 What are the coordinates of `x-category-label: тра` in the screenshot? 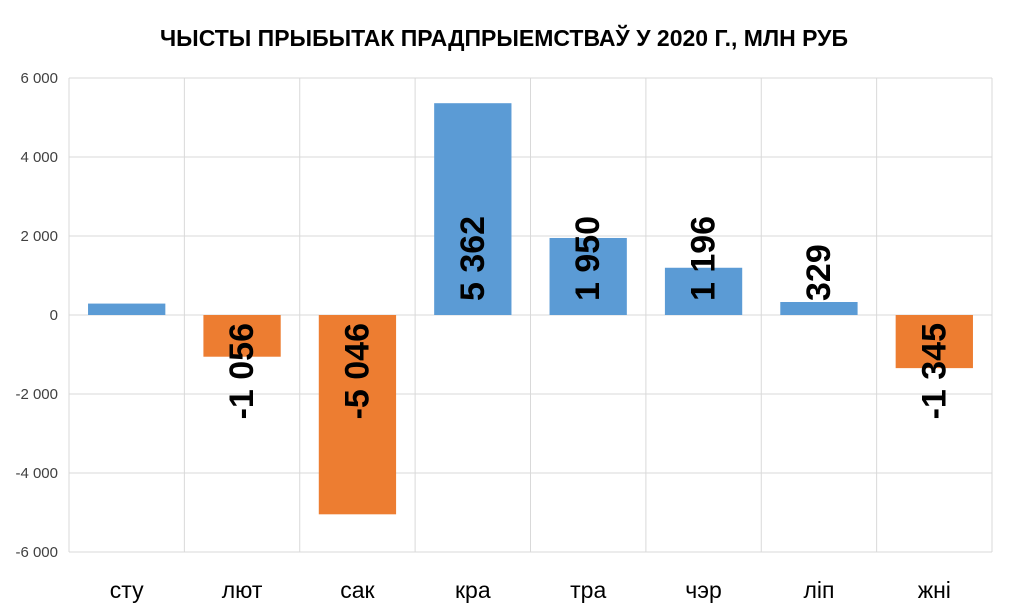 It's located at (588, 590).